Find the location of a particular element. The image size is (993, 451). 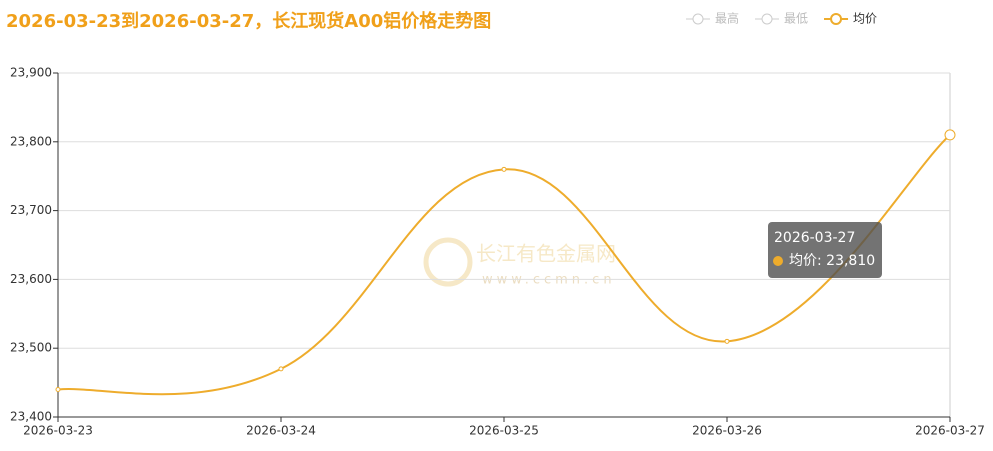

tooltip-text: 均价: 23,810 is located at coordinates (832, 261).